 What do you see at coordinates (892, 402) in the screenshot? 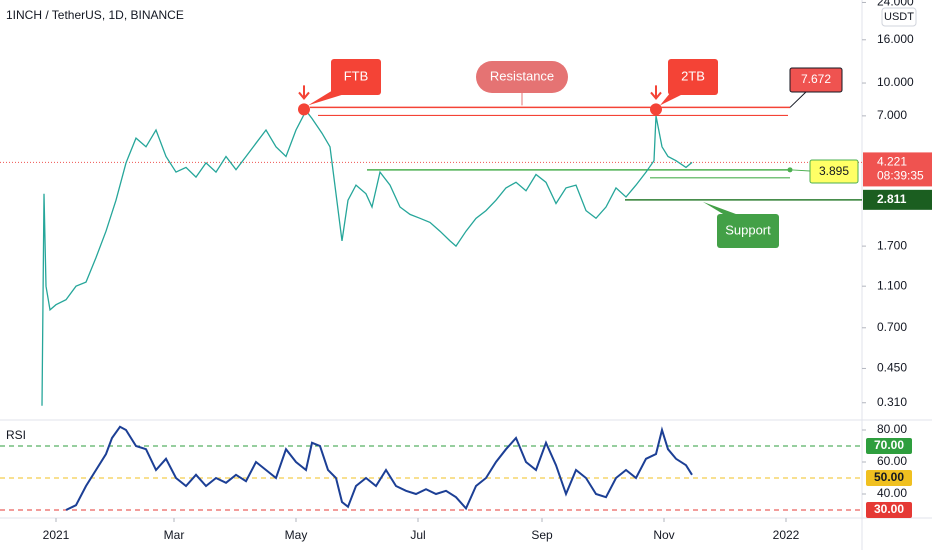
I see `y-tick-label: 0.310` at bounding box center [892, 402].